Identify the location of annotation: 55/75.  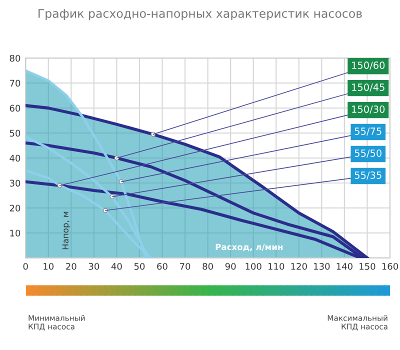
(368, 132).